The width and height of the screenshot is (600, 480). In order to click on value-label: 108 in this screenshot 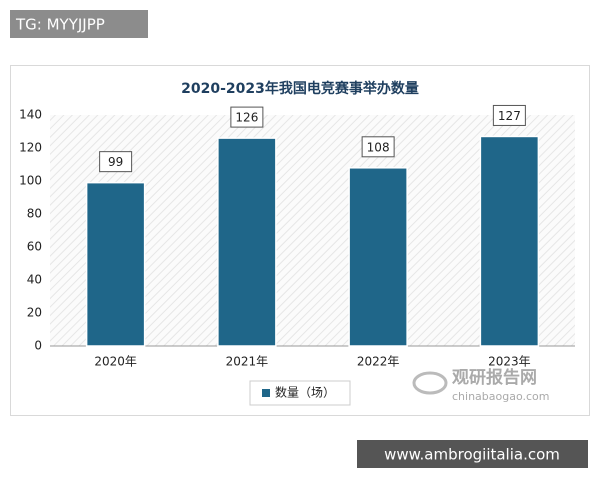, I will do `click(378, 147)`.